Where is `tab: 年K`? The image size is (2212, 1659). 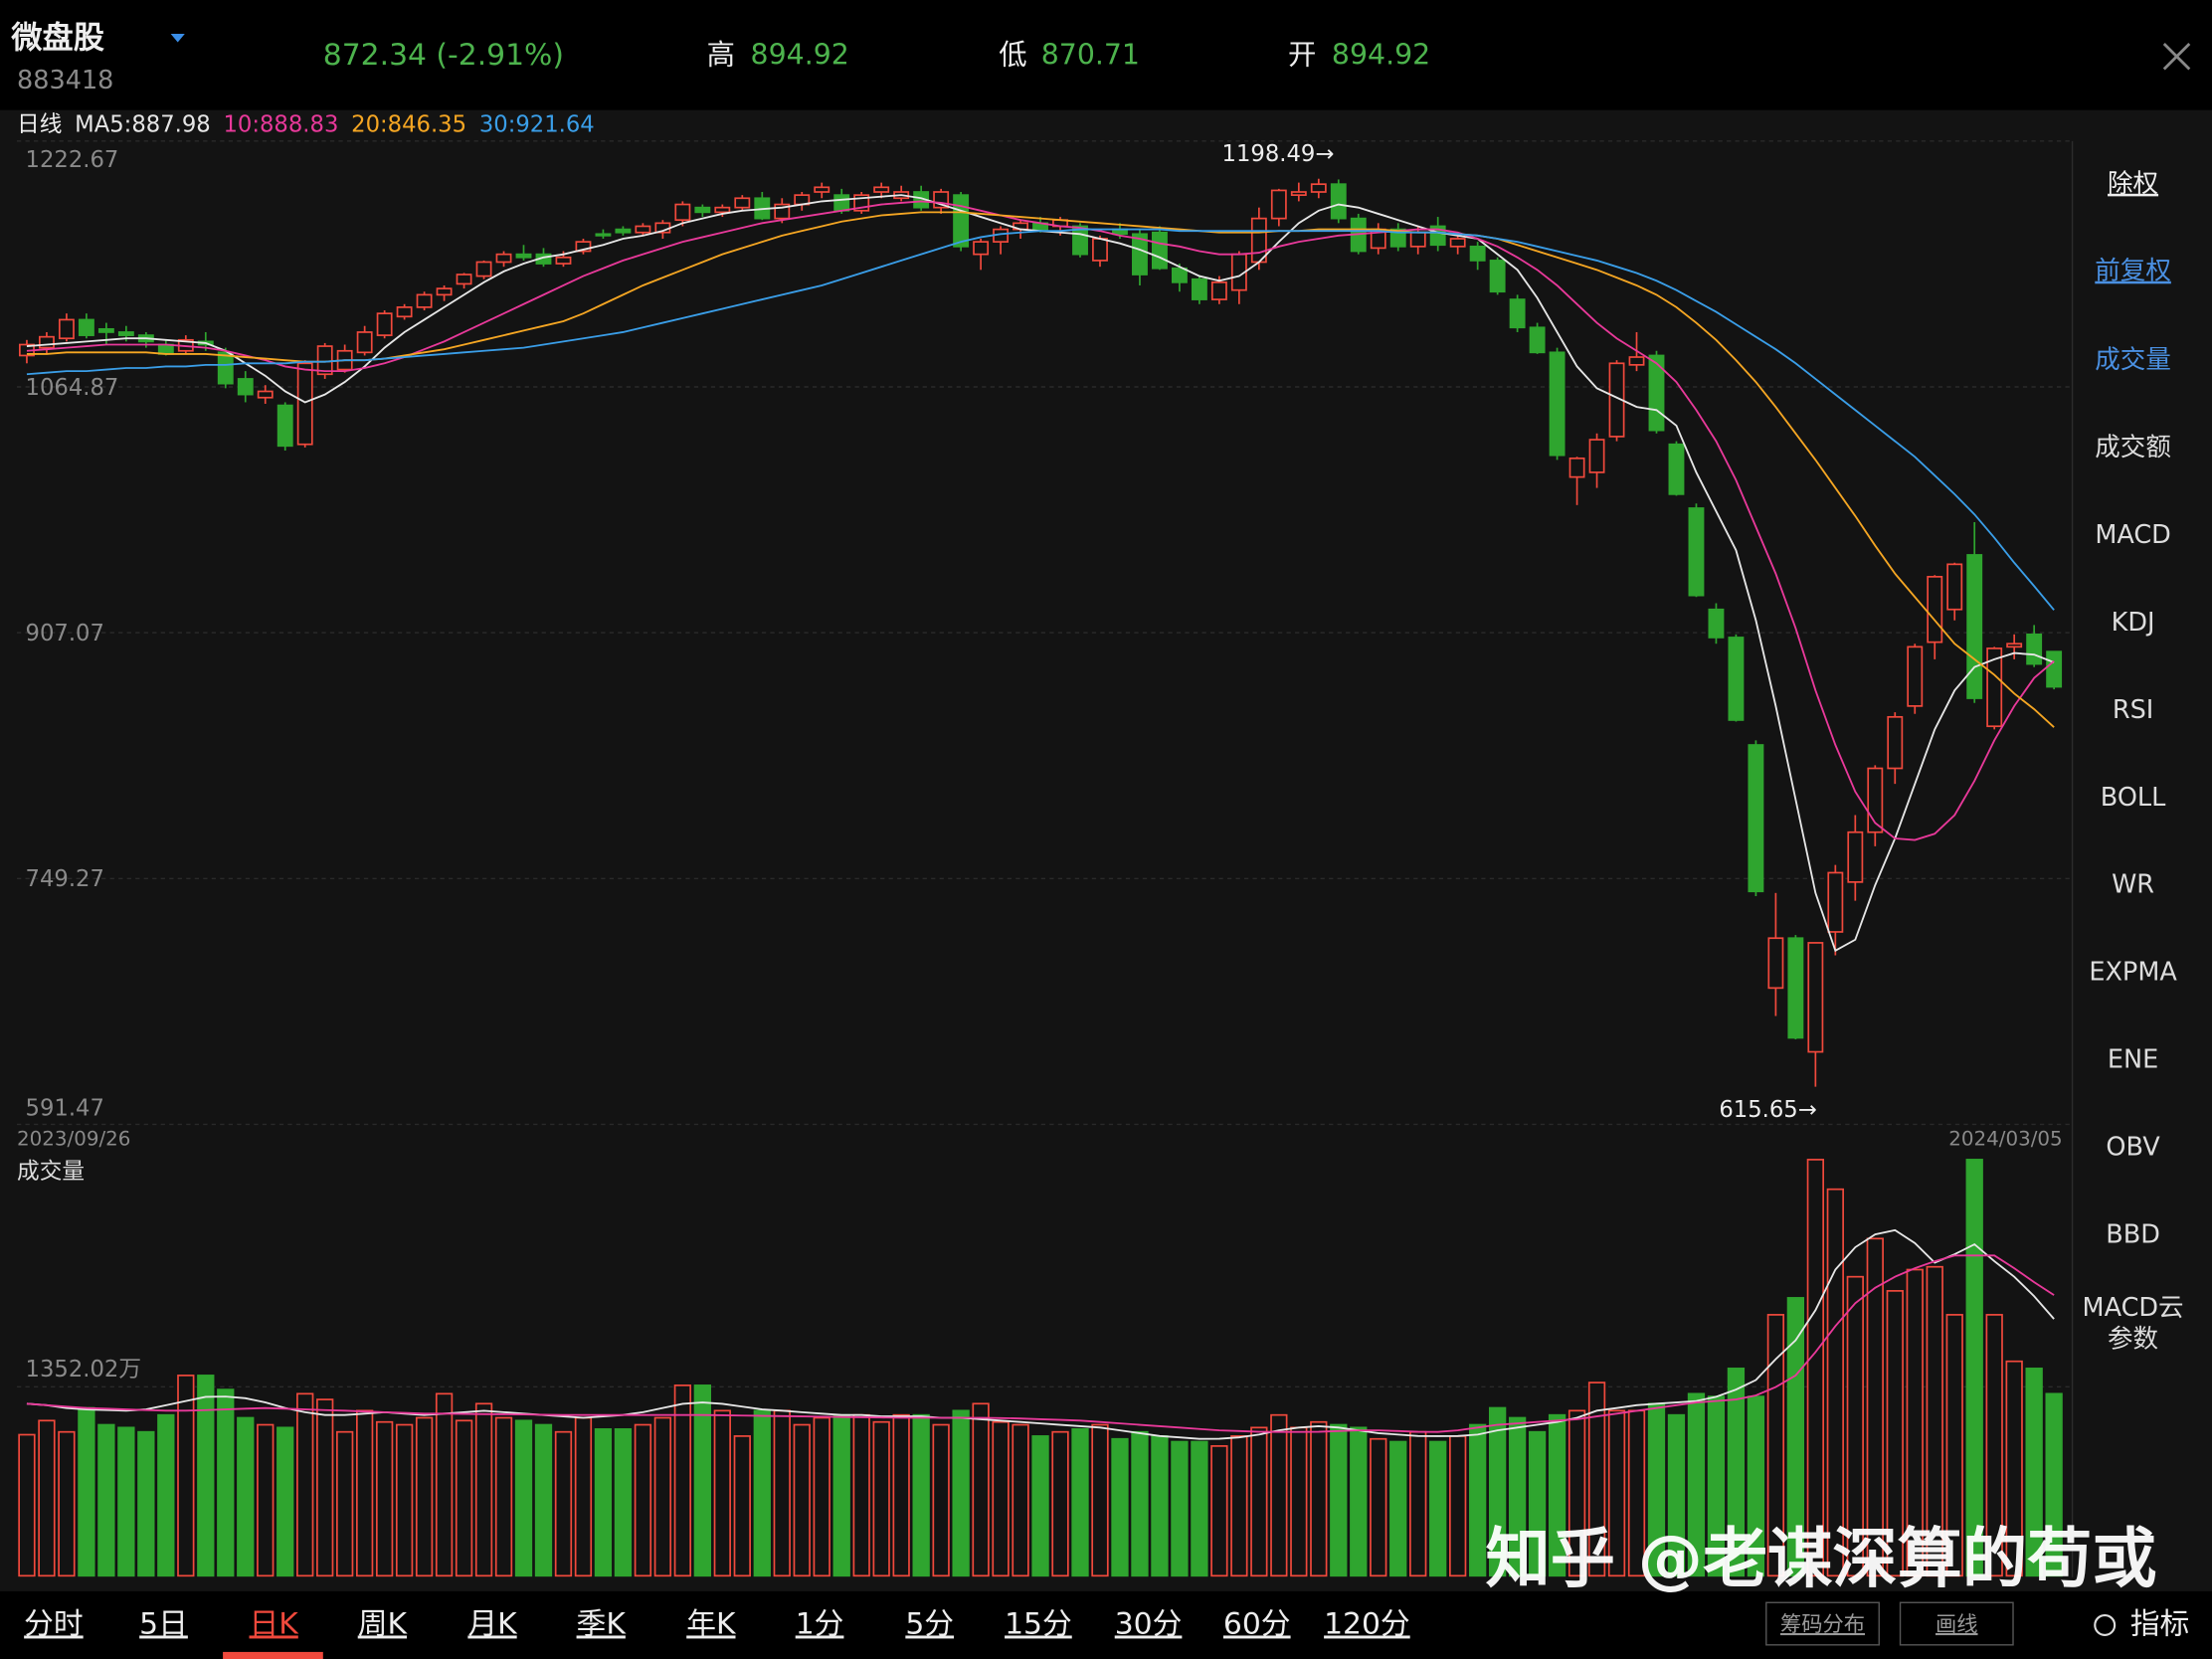
tab: 年K is located at coordinates (711, 1623).